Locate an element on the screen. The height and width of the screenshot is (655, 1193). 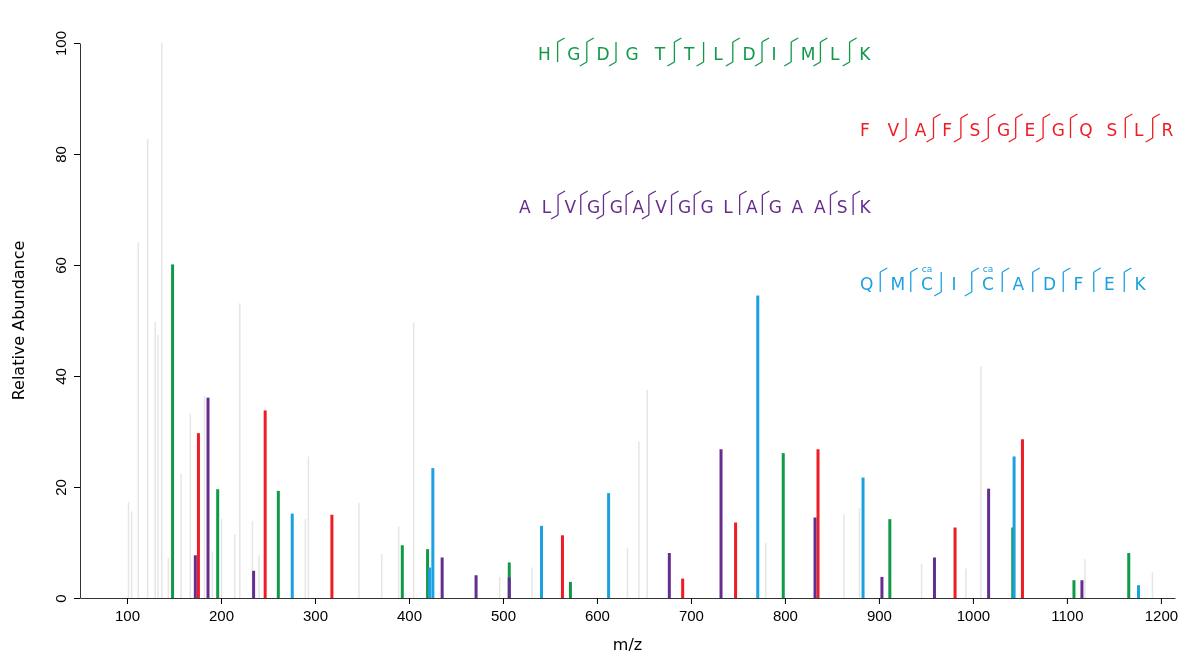
x-tick-label: 100 is located at coordinates (127, 615).